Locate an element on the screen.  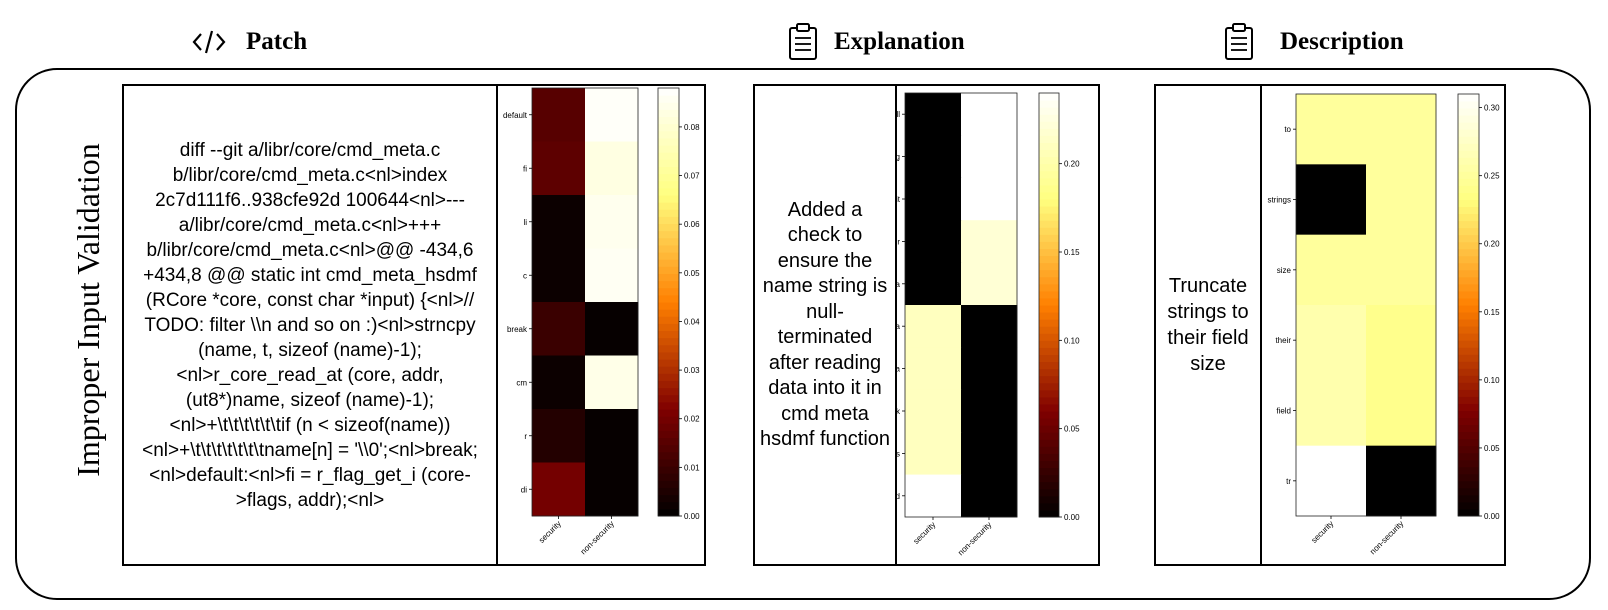
y-tick-label: strings is located at coordinates (1279, 200).